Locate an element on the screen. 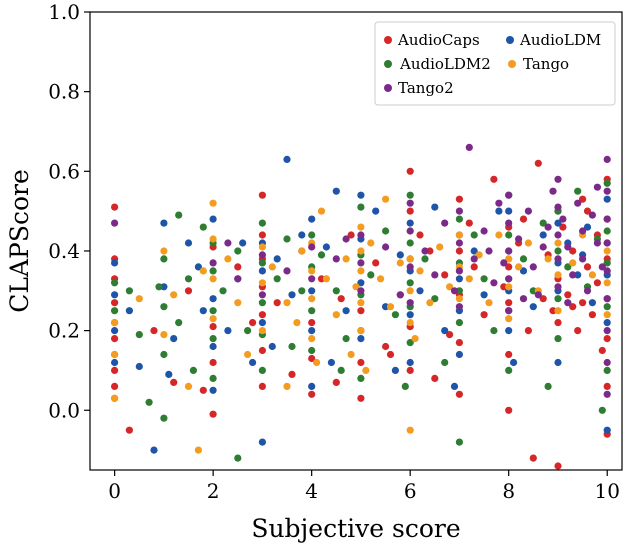  legend-marker-tango is located at coordinates (512, 64).